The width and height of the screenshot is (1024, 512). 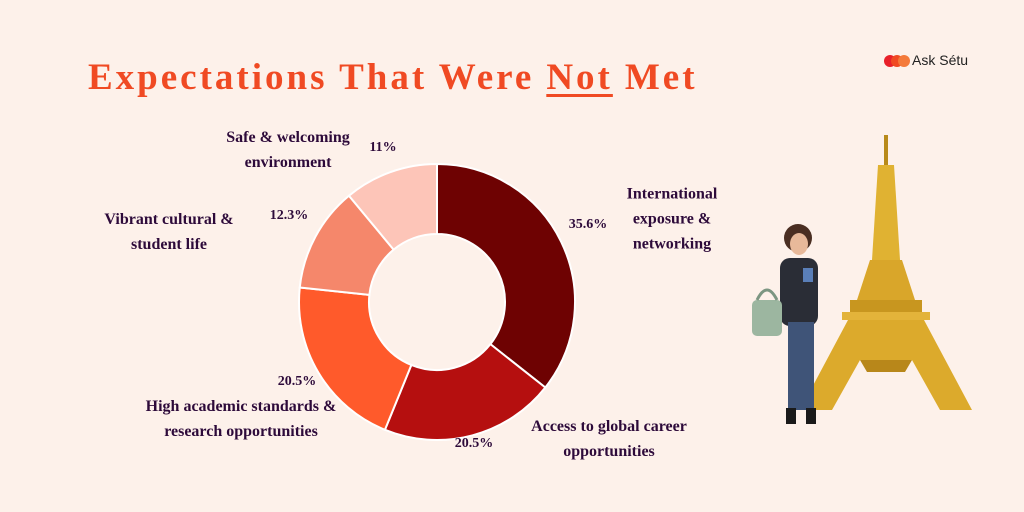 What do you see at coordinates (383, 147) in the screenshot?
I see `value-label: 11%` at bounding box center [383, 147].